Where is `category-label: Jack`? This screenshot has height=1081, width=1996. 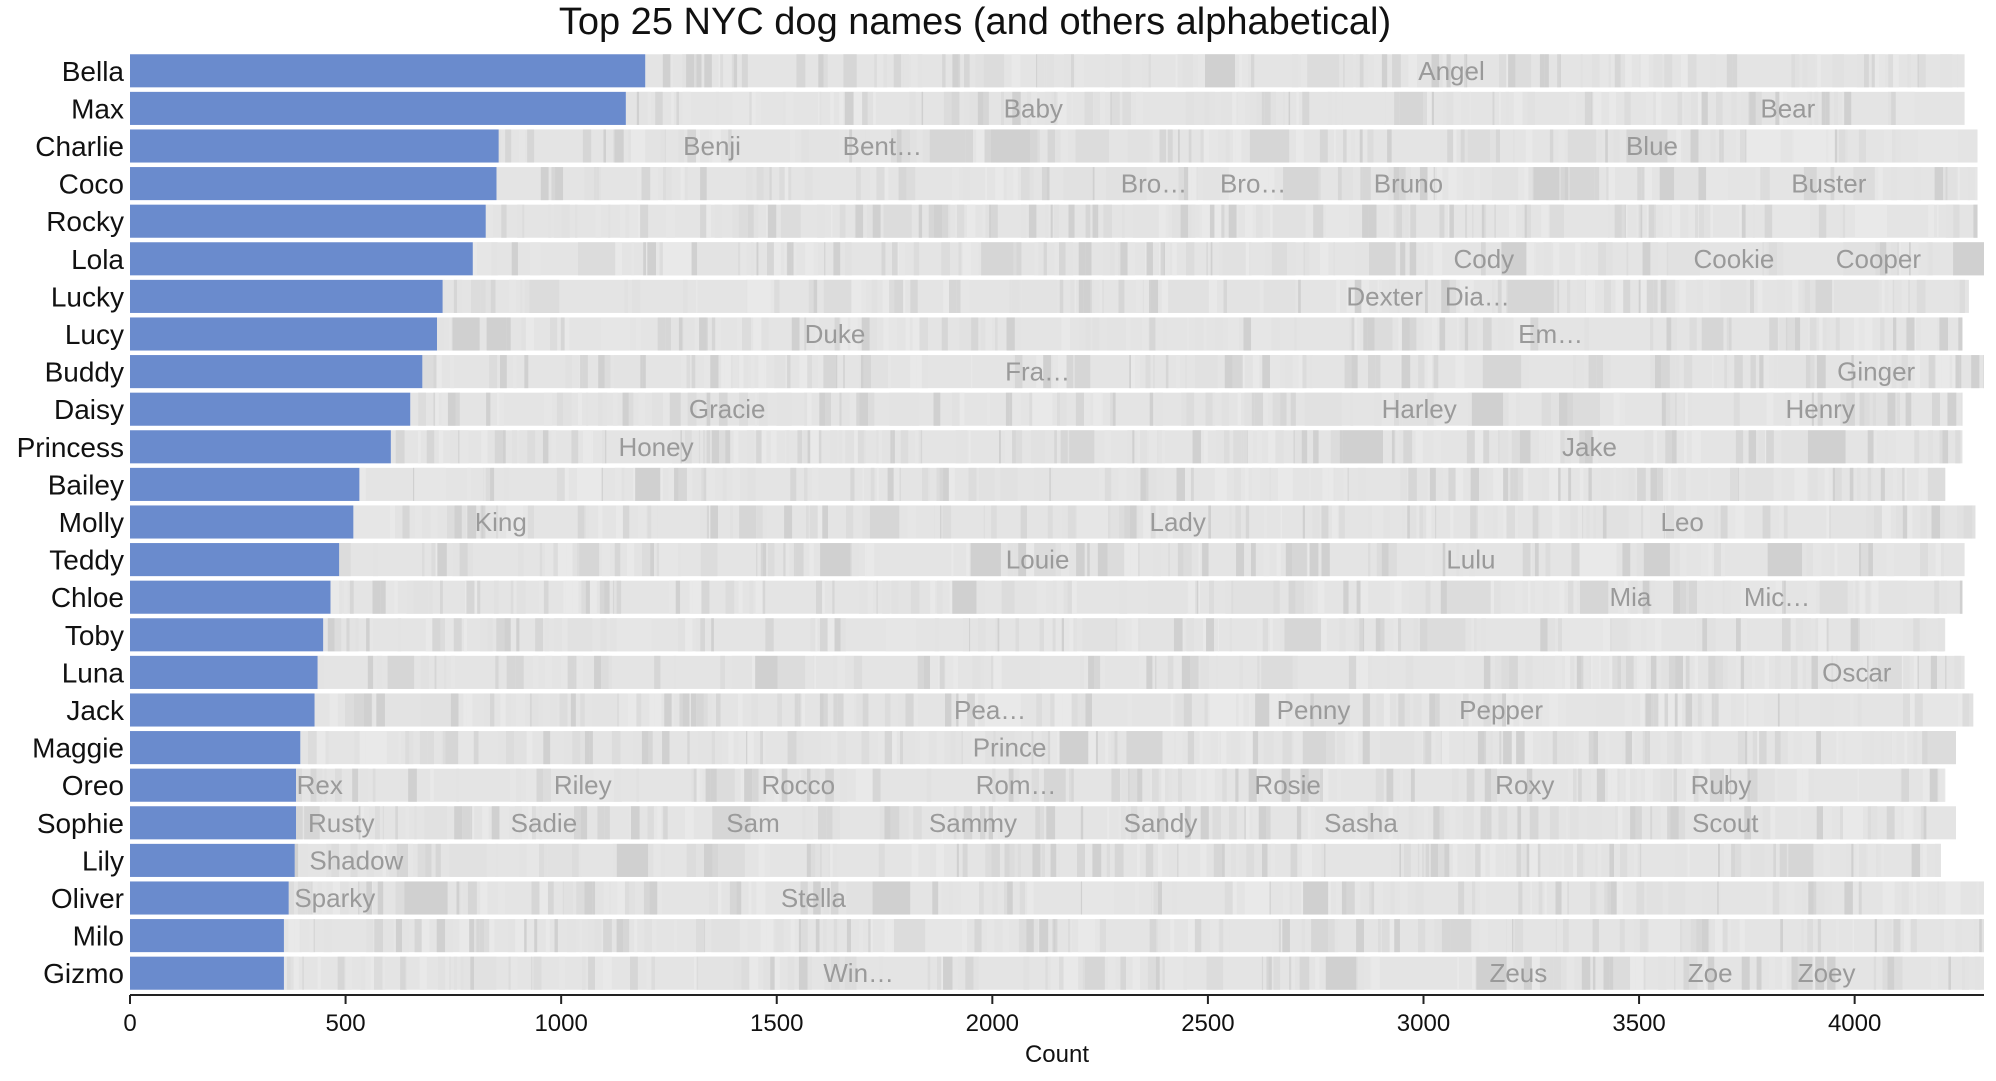 category-label: Jack is located at coordinates (95, 710).